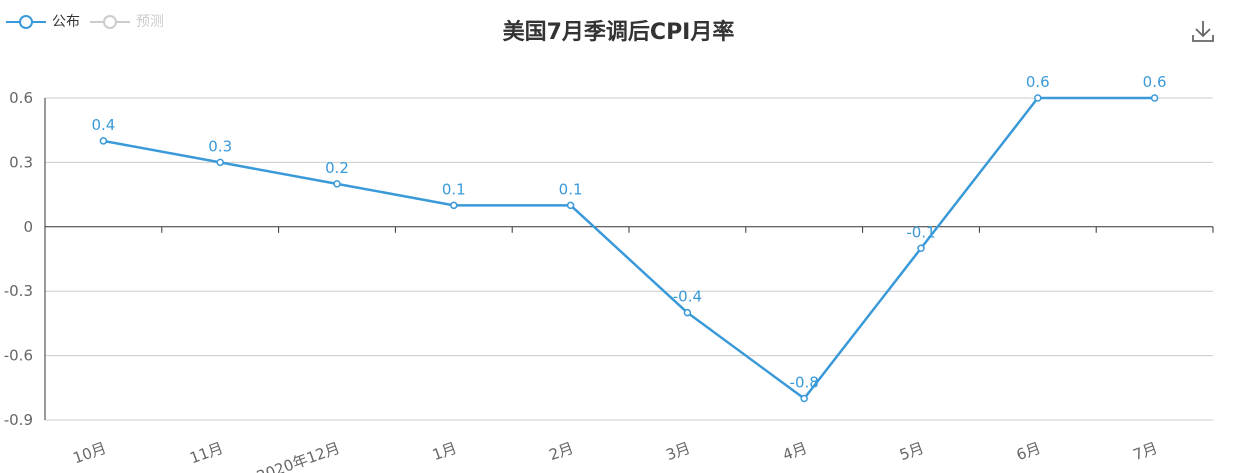 Image resolution: width=1237 pixels, height=473 pixels. What do you see at coordinates (804, 383) in the screenshot?
I see `data-label: -0.8` at bounding box center [804, 383].